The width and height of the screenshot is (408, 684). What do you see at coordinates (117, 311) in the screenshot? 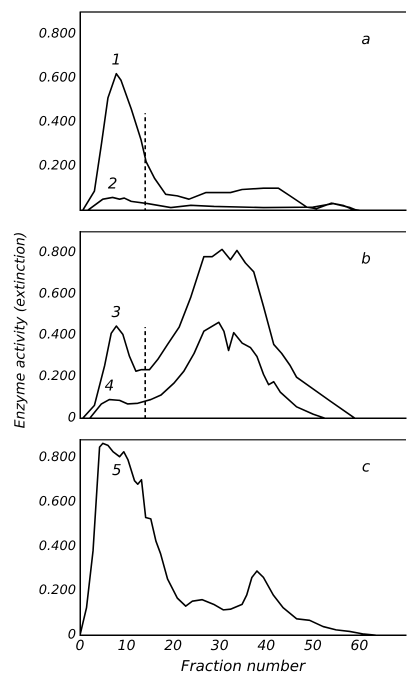
I see `series-label: 3` at bounding box center [117, 311].